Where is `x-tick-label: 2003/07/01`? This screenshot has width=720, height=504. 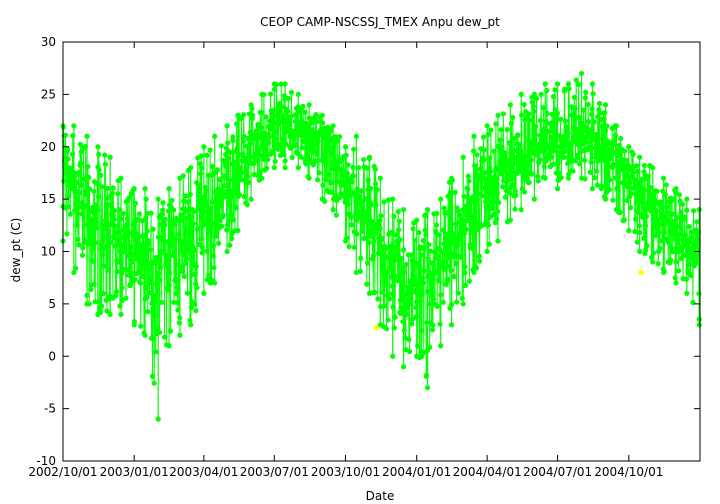
x-tick-label: 2003/07/01 is located at coordinates (274, 472).